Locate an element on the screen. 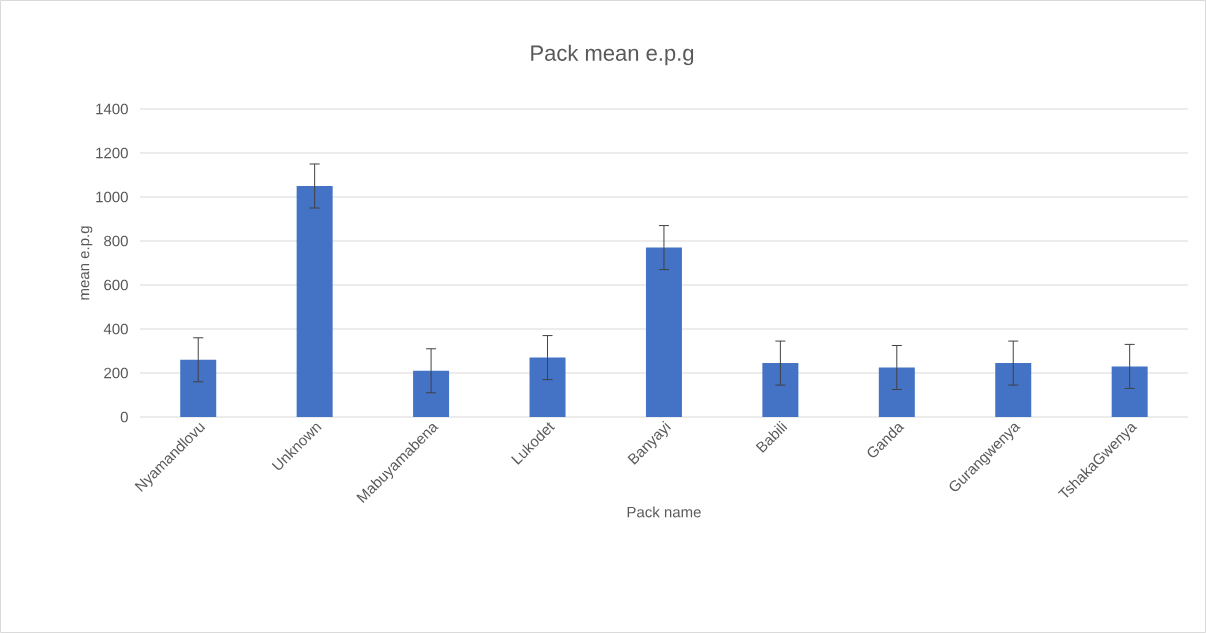  y-tick-label: 200 is located at coordinates (116, 373).